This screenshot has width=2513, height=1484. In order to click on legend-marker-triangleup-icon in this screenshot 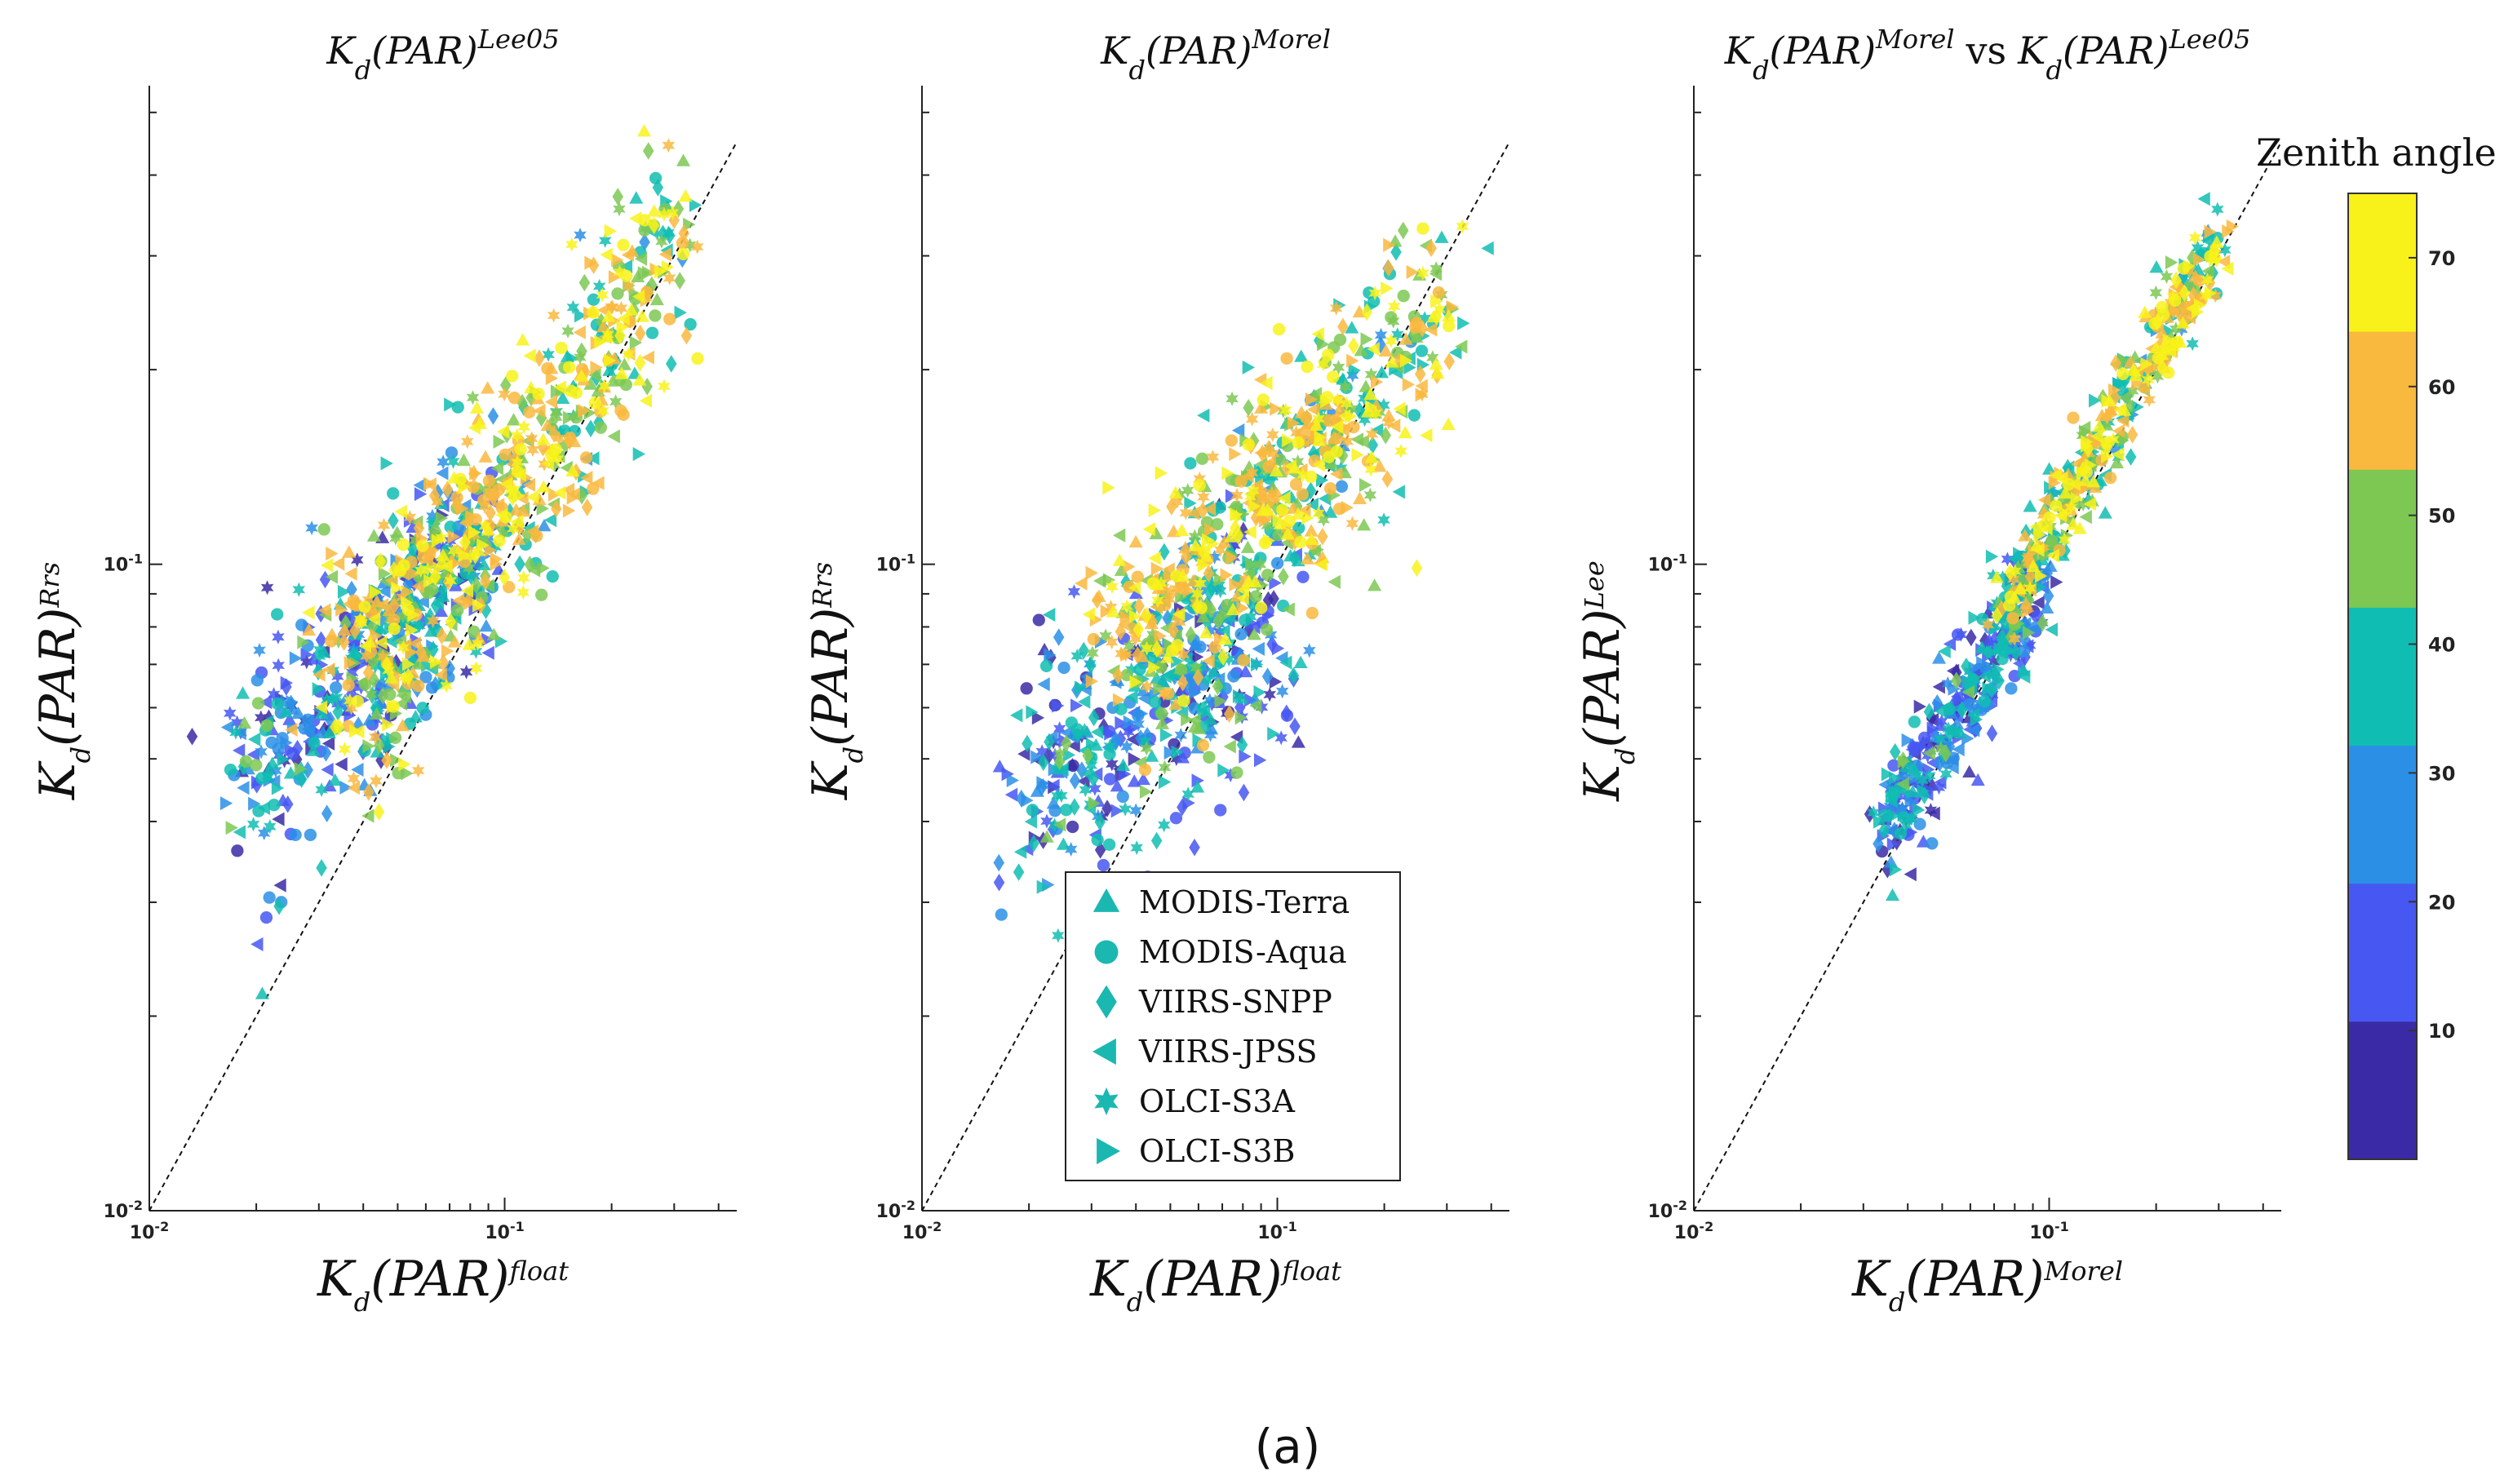, I will do `click(1106, 900)`.